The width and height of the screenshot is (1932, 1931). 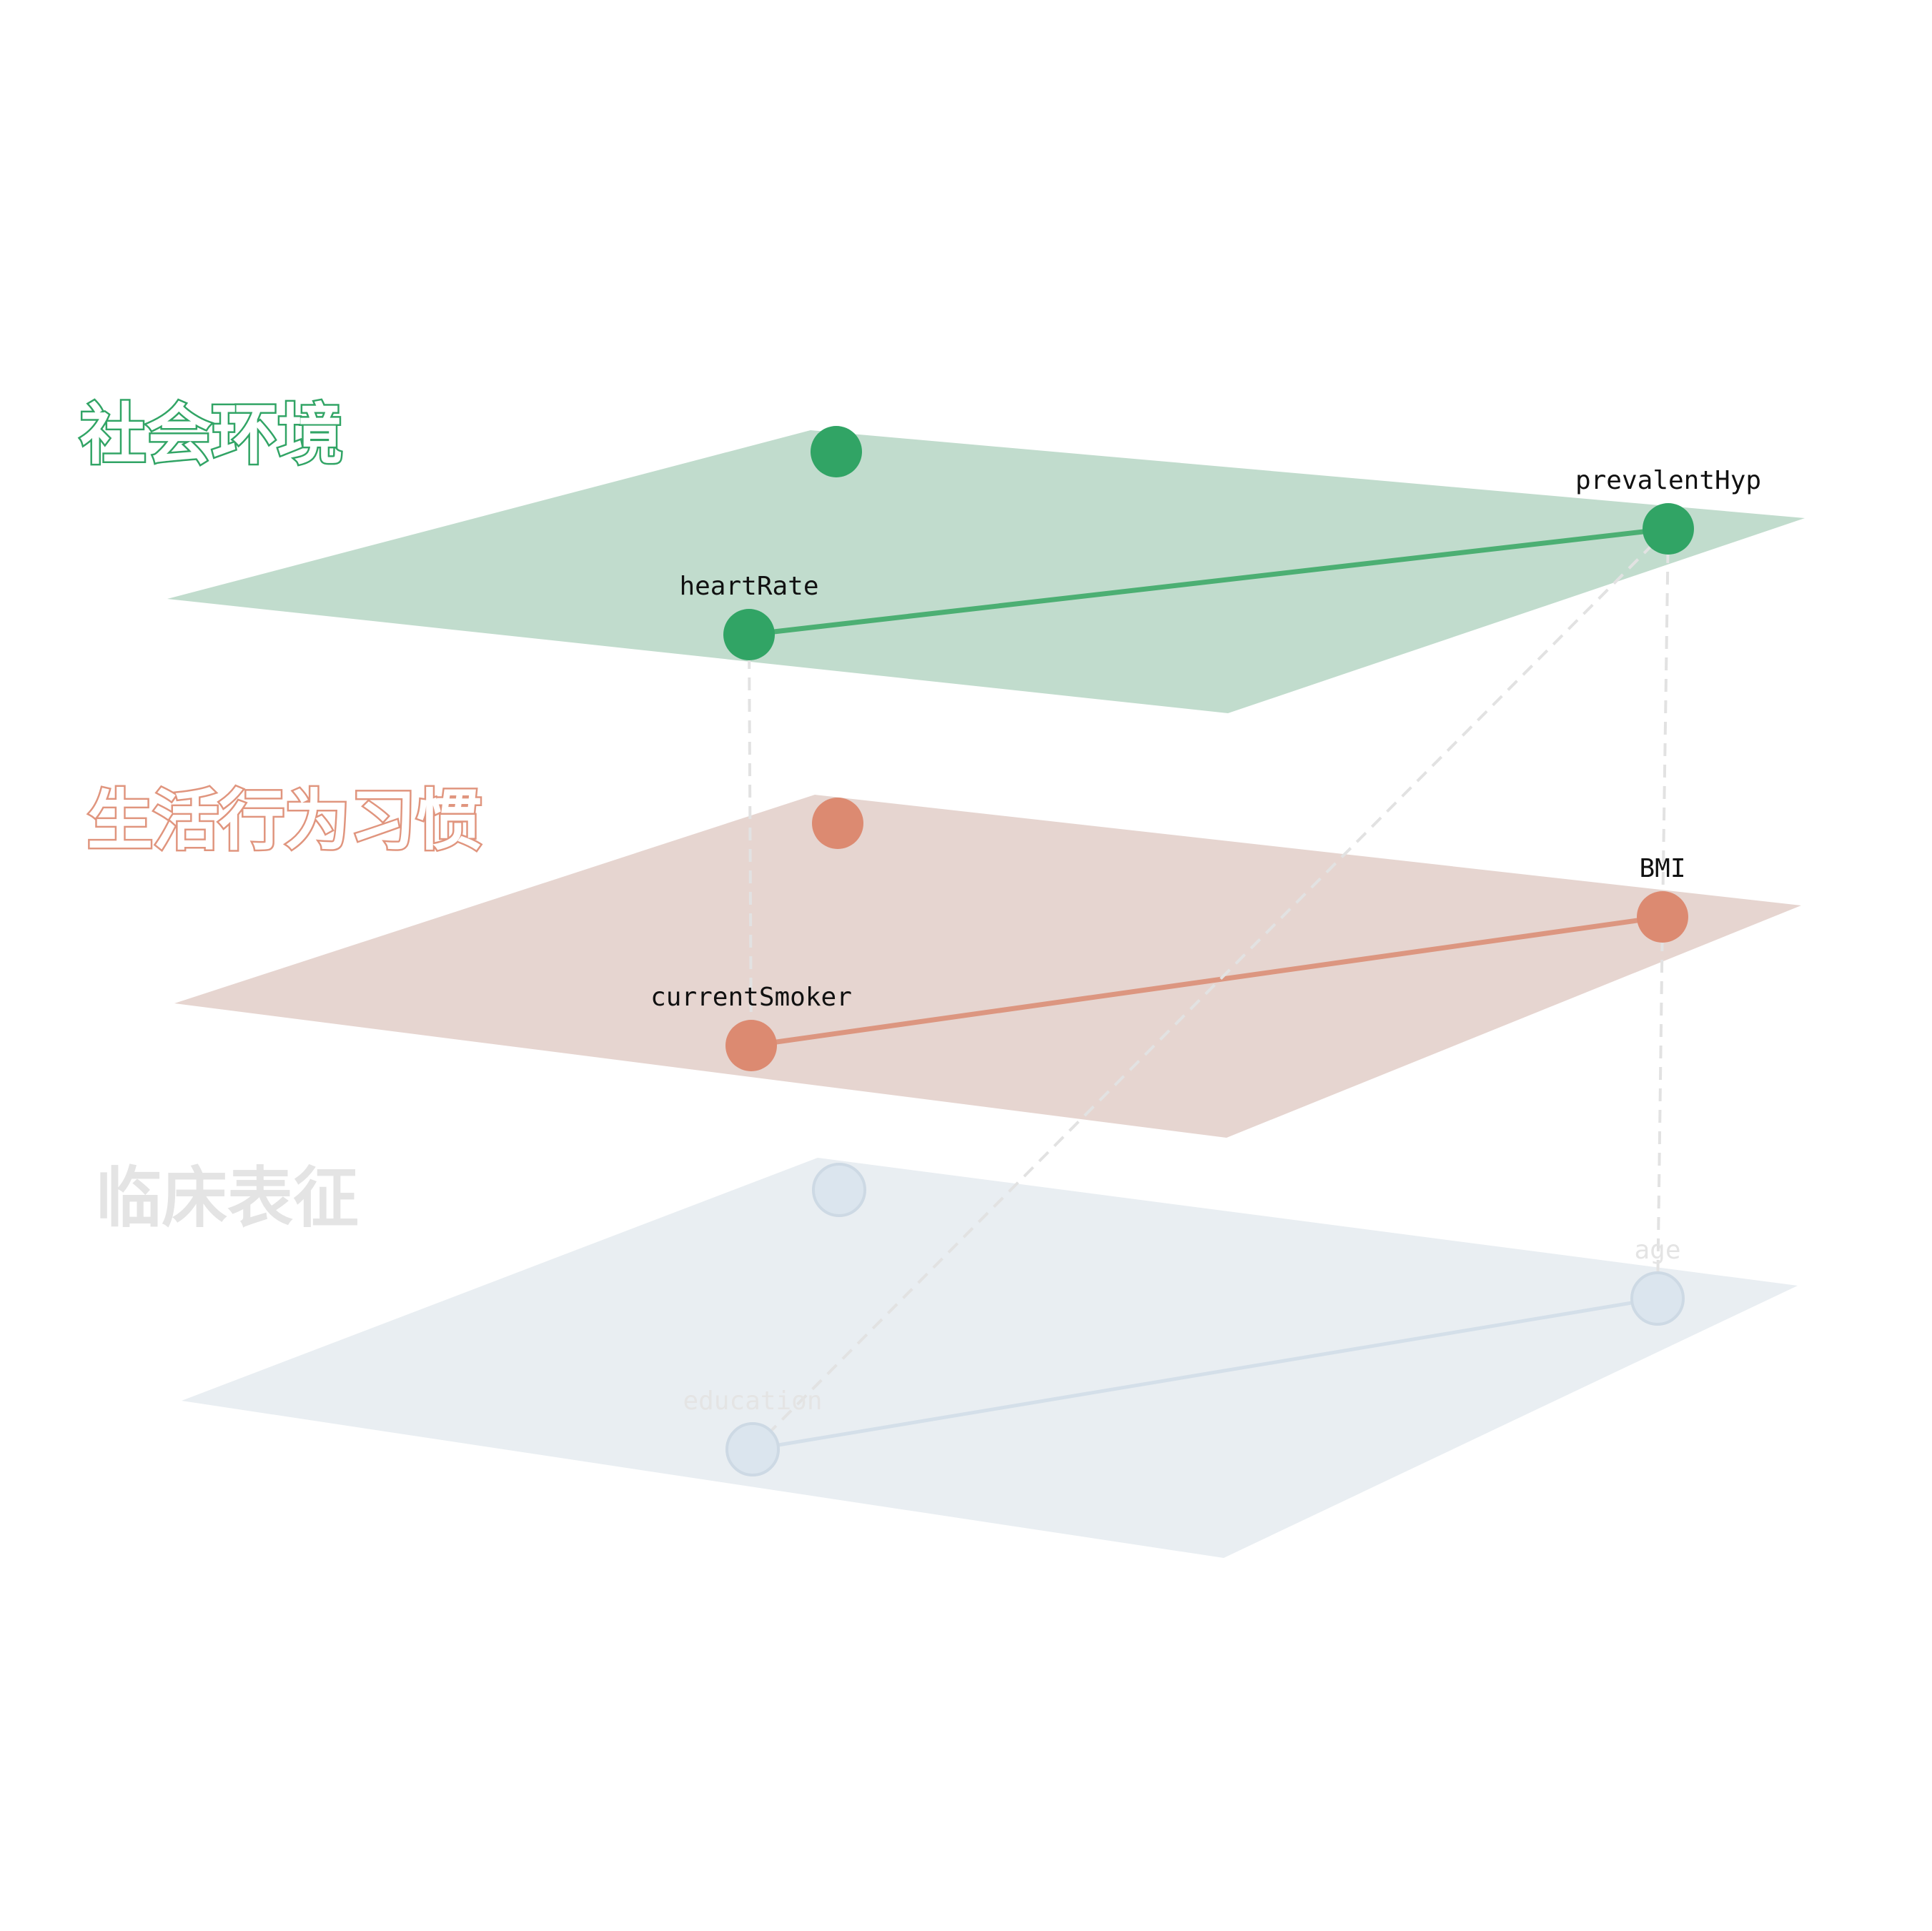 What do you see at coordinates (838, 824) in the screenshot?
I see `node-unlabeled-lifestyle` at bounding box center [838, 824].